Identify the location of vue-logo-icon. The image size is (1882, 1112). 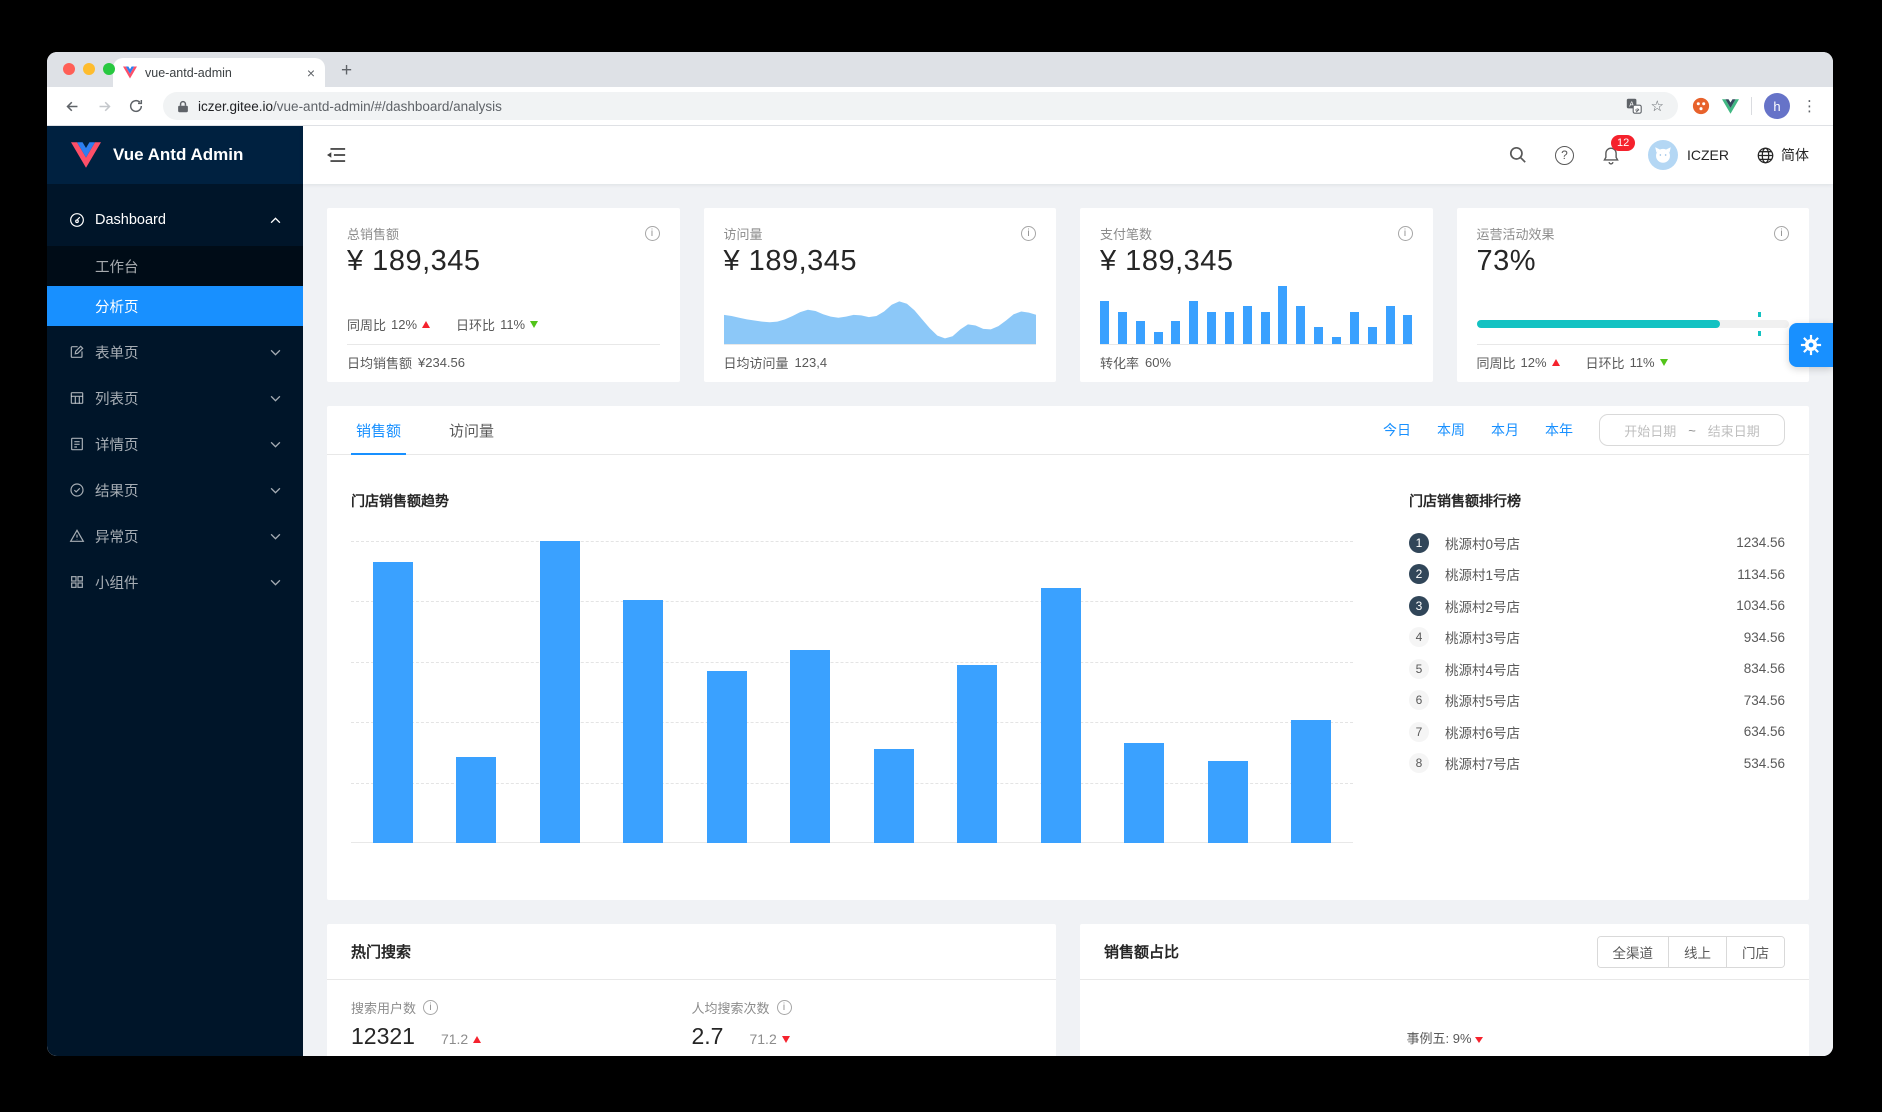
(86, 155).